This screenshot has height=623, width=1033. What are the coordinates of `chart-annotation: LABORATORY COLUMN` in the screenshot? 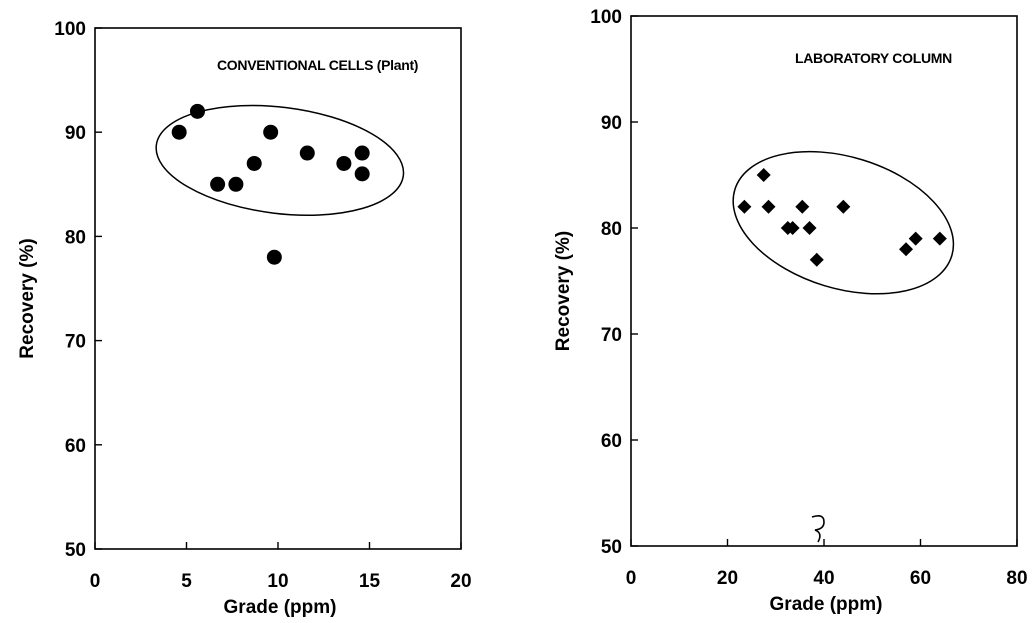 It's located at (873, 58).